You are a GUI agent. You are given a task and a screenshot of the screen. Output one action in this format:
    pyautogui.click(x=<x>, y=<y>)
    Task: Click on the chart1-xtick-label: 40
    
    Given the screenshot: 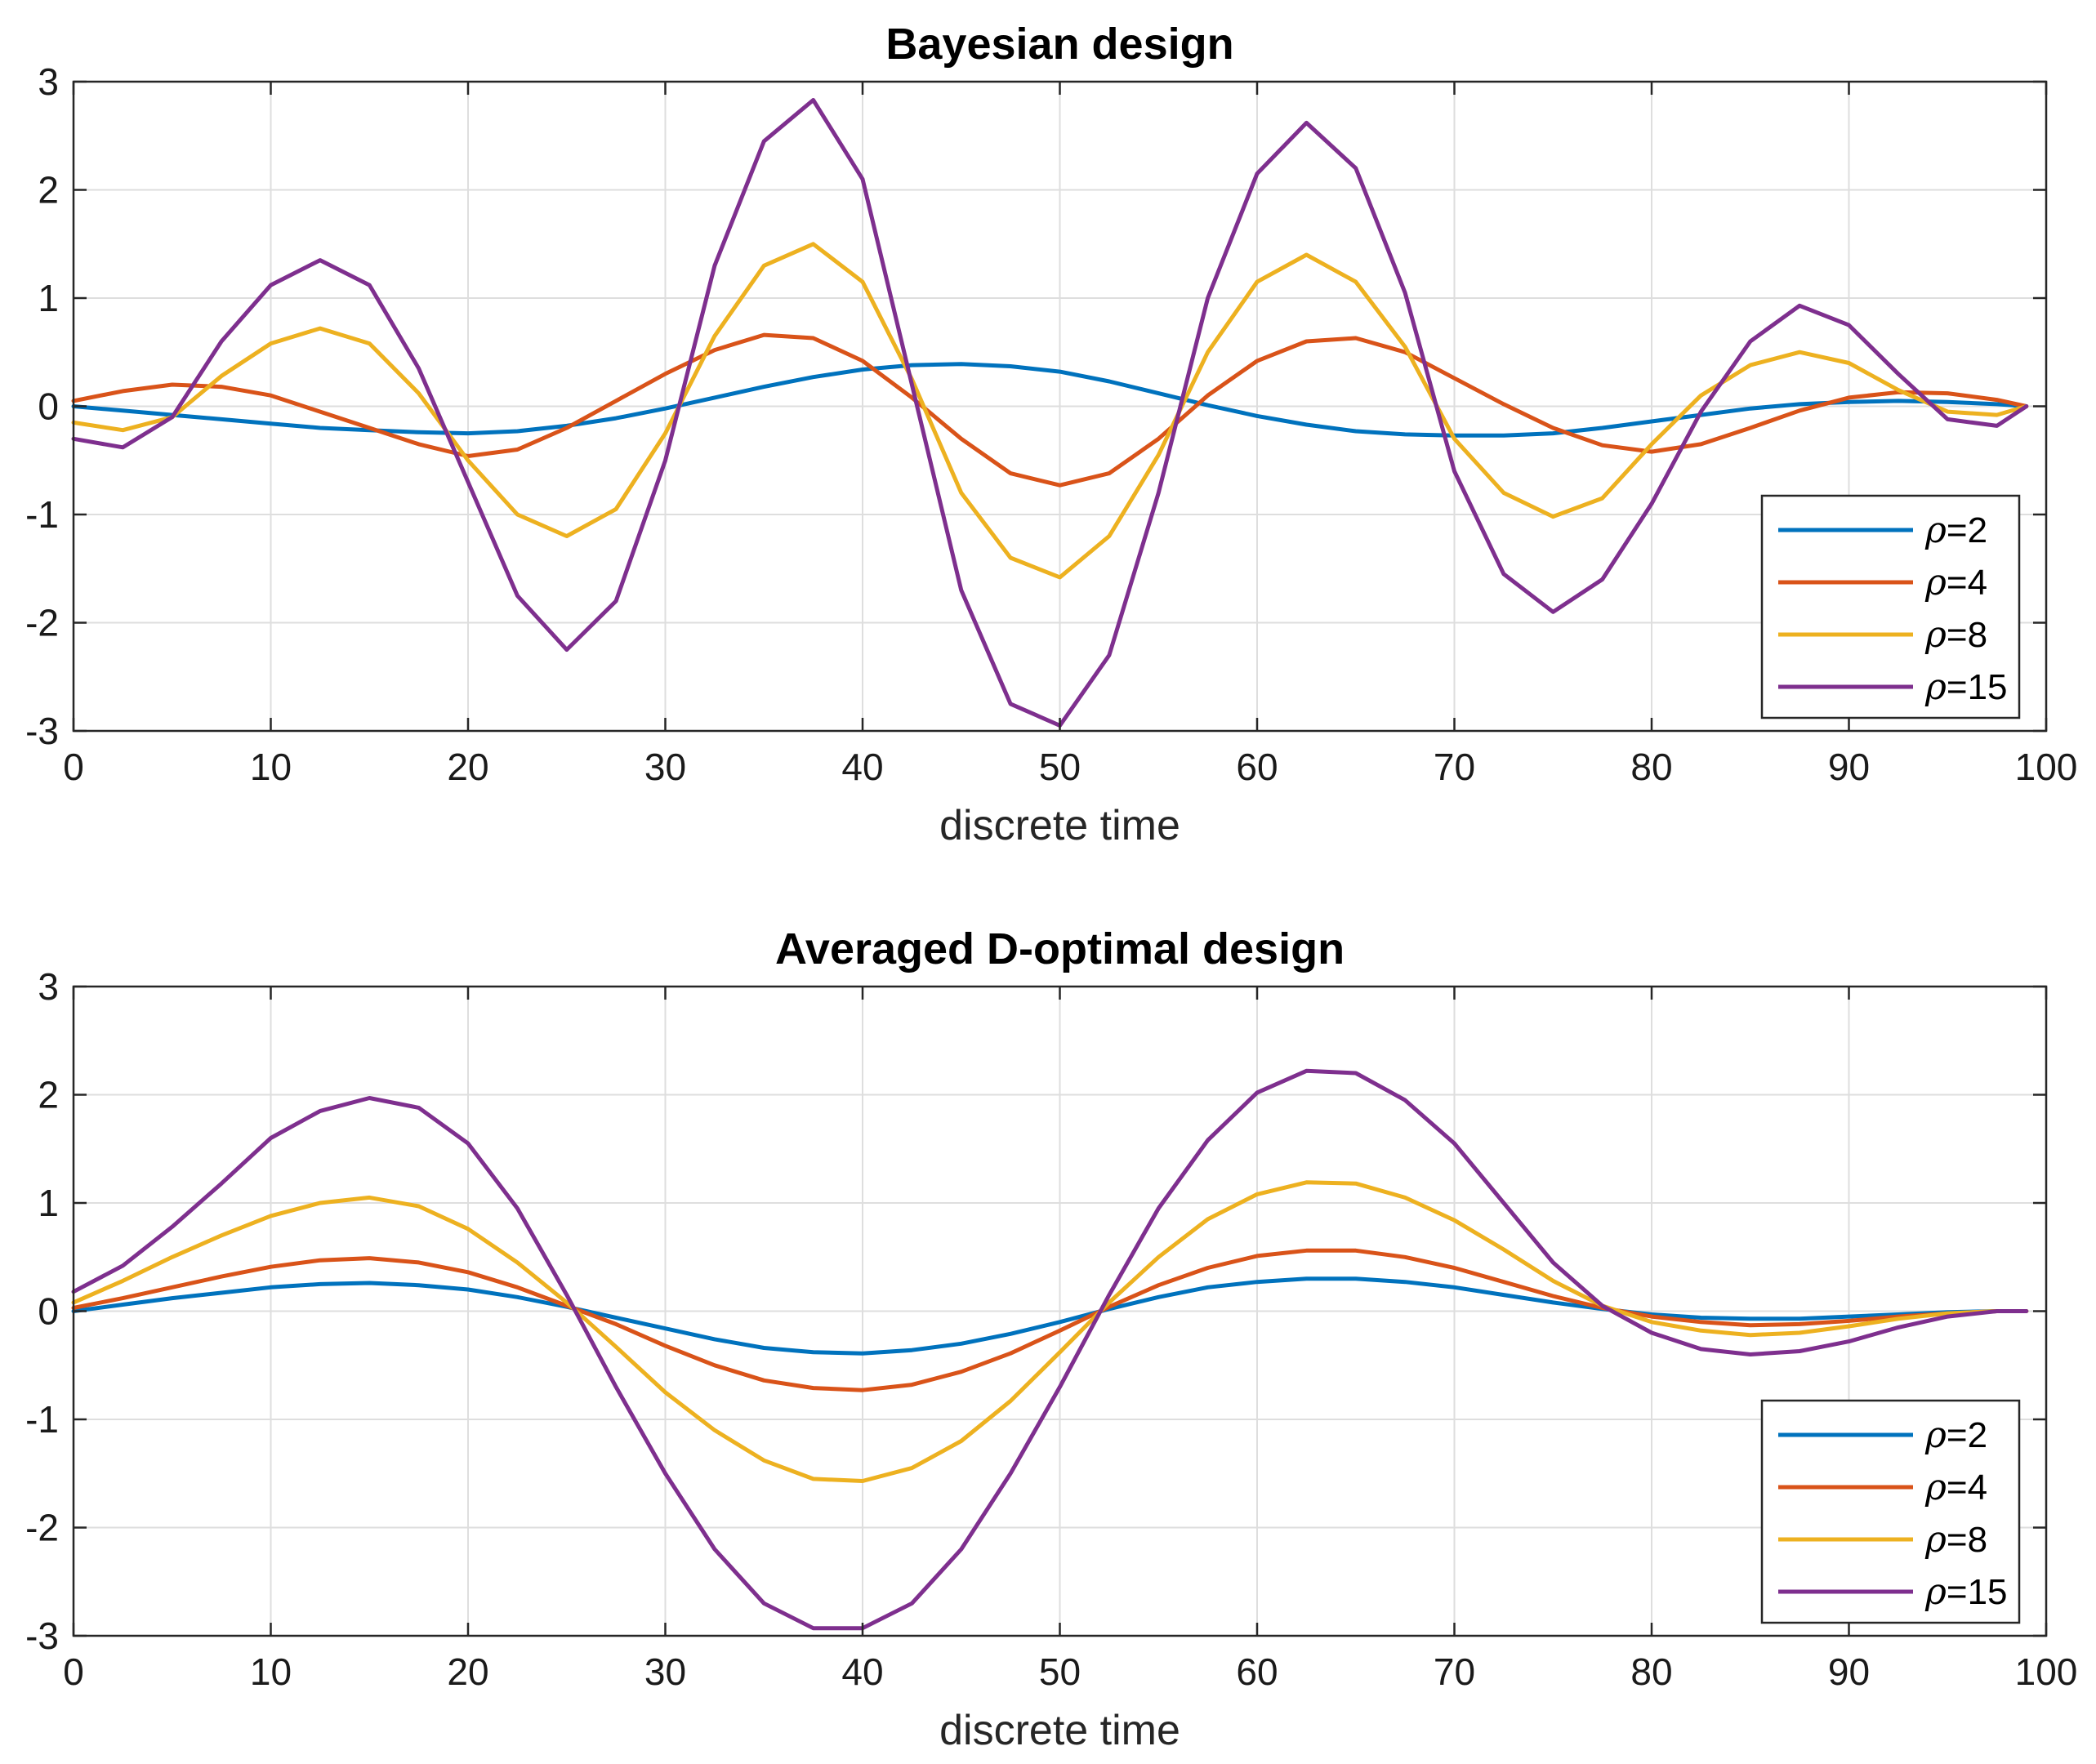 What is the action you would take?
    pyautogui.click(x=862, y=1671)
    